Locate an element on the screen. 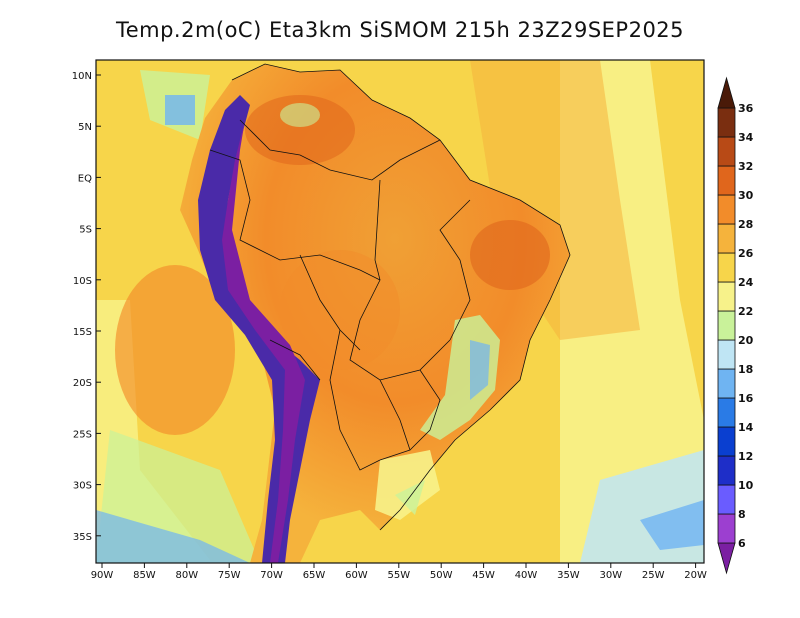 The width and height of the screenshot is (800, 618). lat-tick-label: 35S is located at coordinates (82, 537).